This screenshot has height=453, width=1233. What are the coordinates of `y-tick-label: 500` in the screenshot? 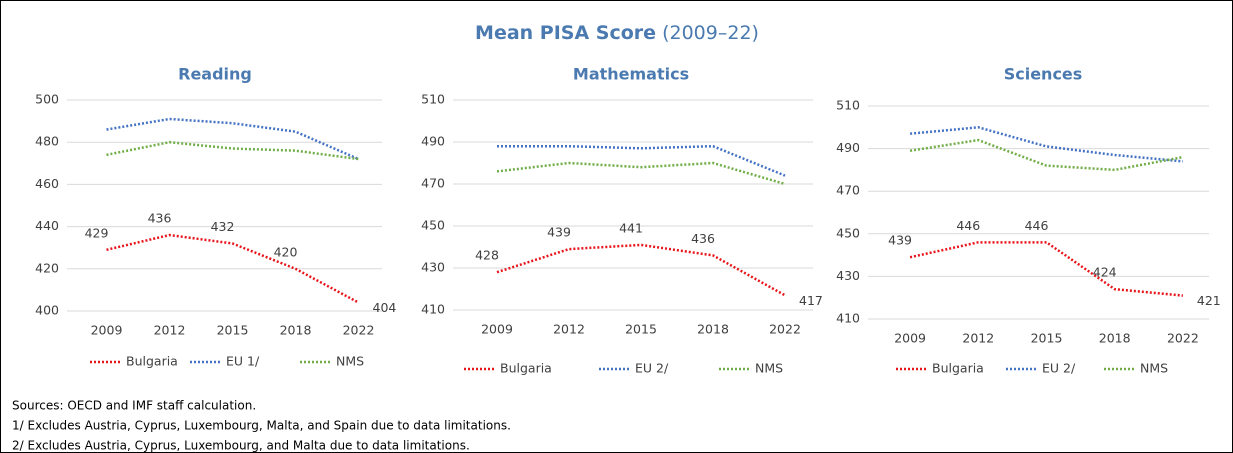 It's located at (47, 99).